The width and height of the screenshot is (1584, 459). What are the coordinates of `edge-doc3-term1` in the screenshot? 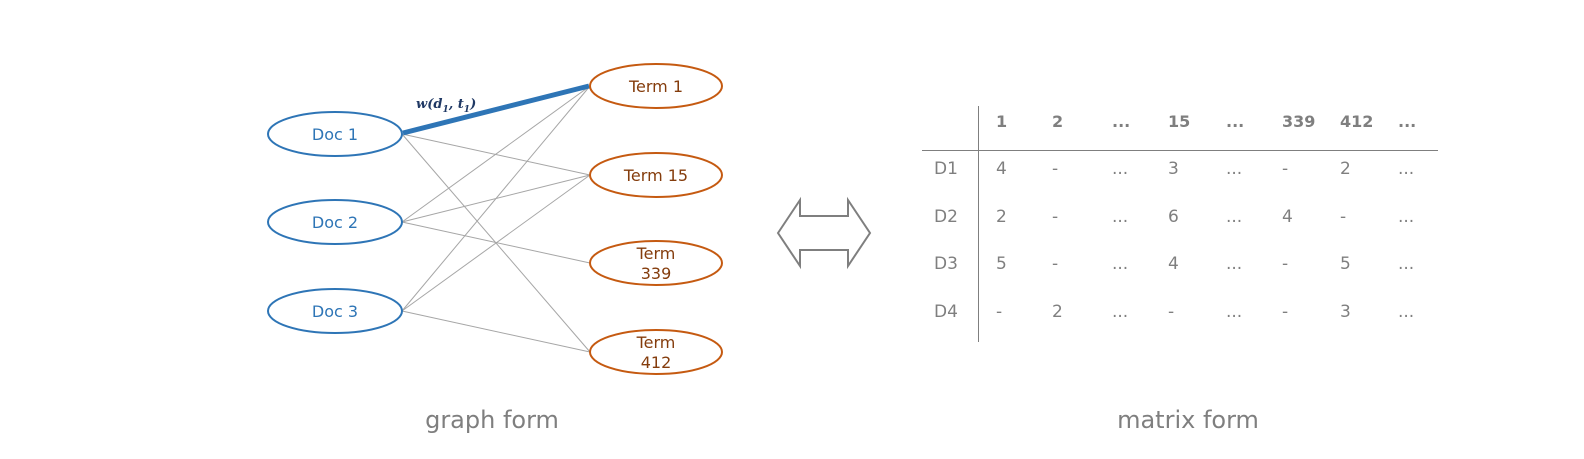 It's located at (496, 198).